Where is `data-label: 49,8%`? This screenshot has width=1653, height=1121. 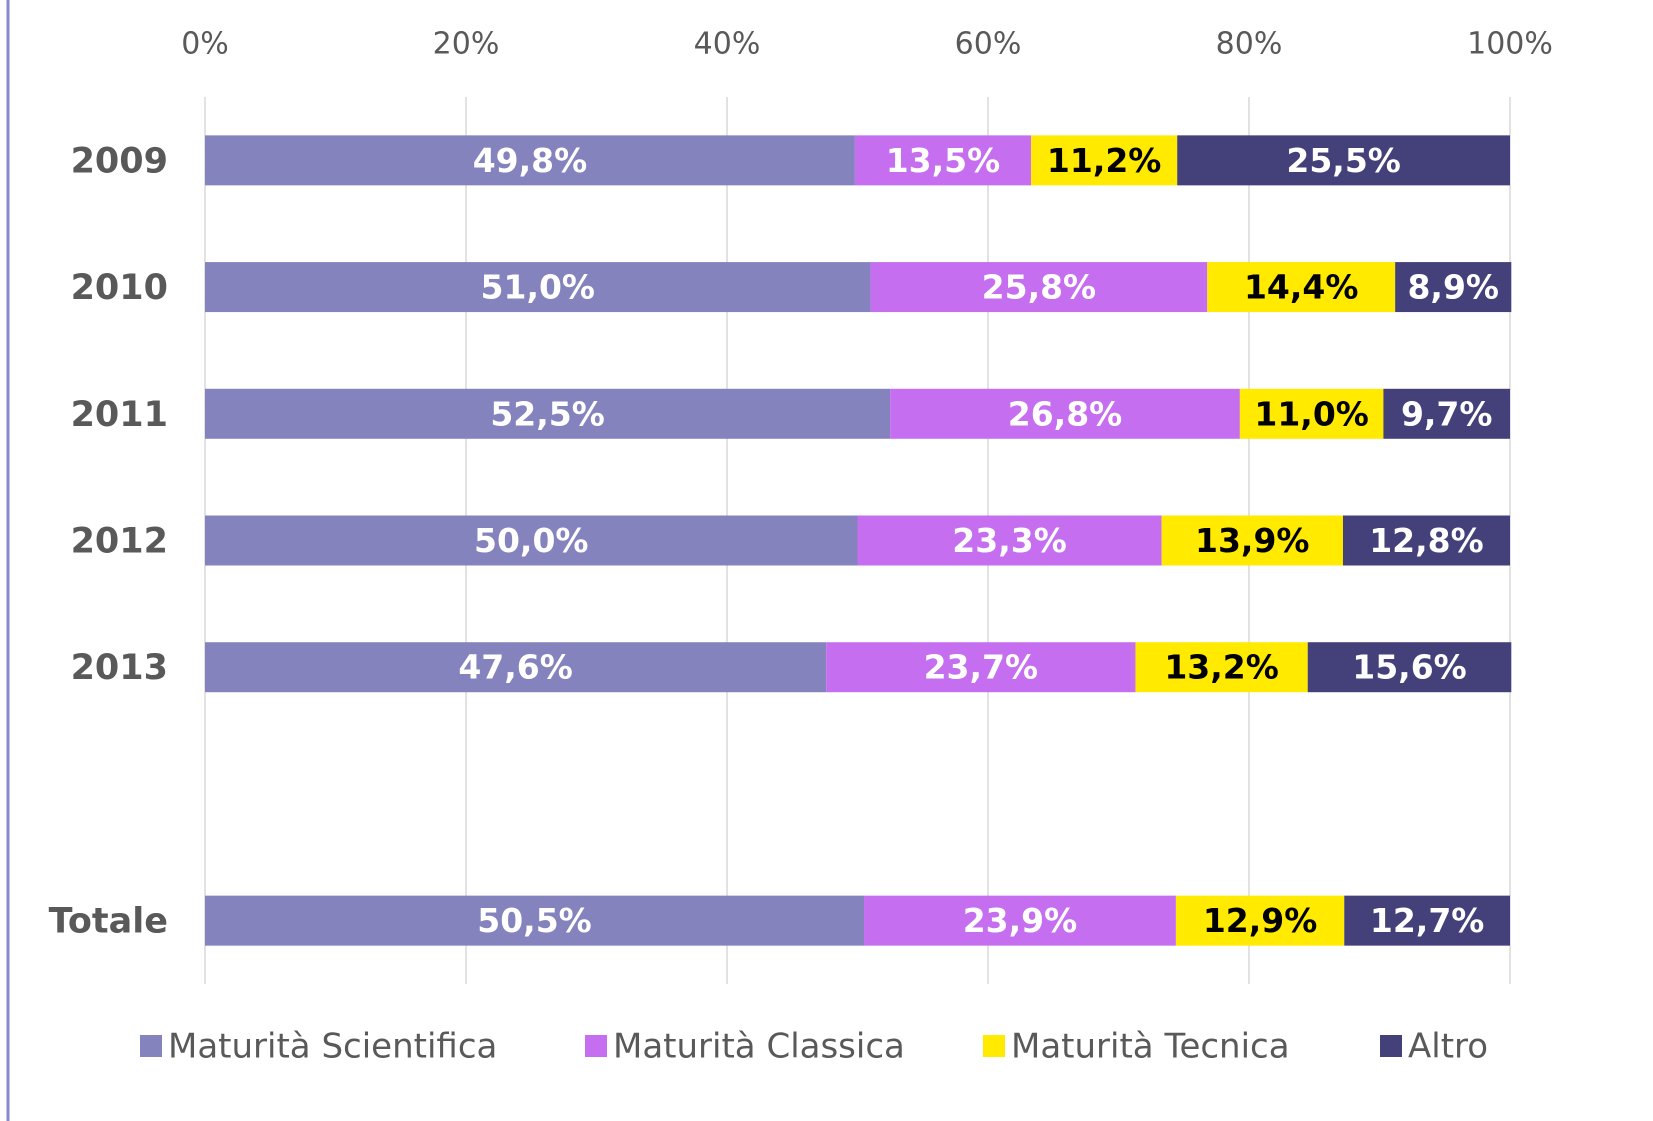
data-label: 49,8% is located at coordinates (530, 160).